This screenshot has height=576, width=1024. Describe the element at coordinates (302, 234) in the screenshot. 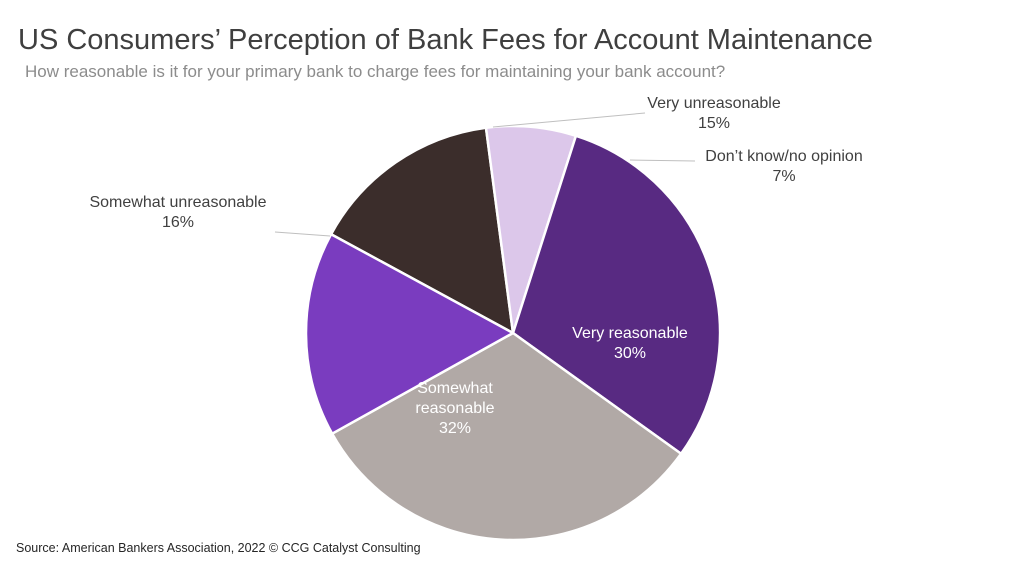

I see `leader-line-somewhat-unreasonable` at that location.